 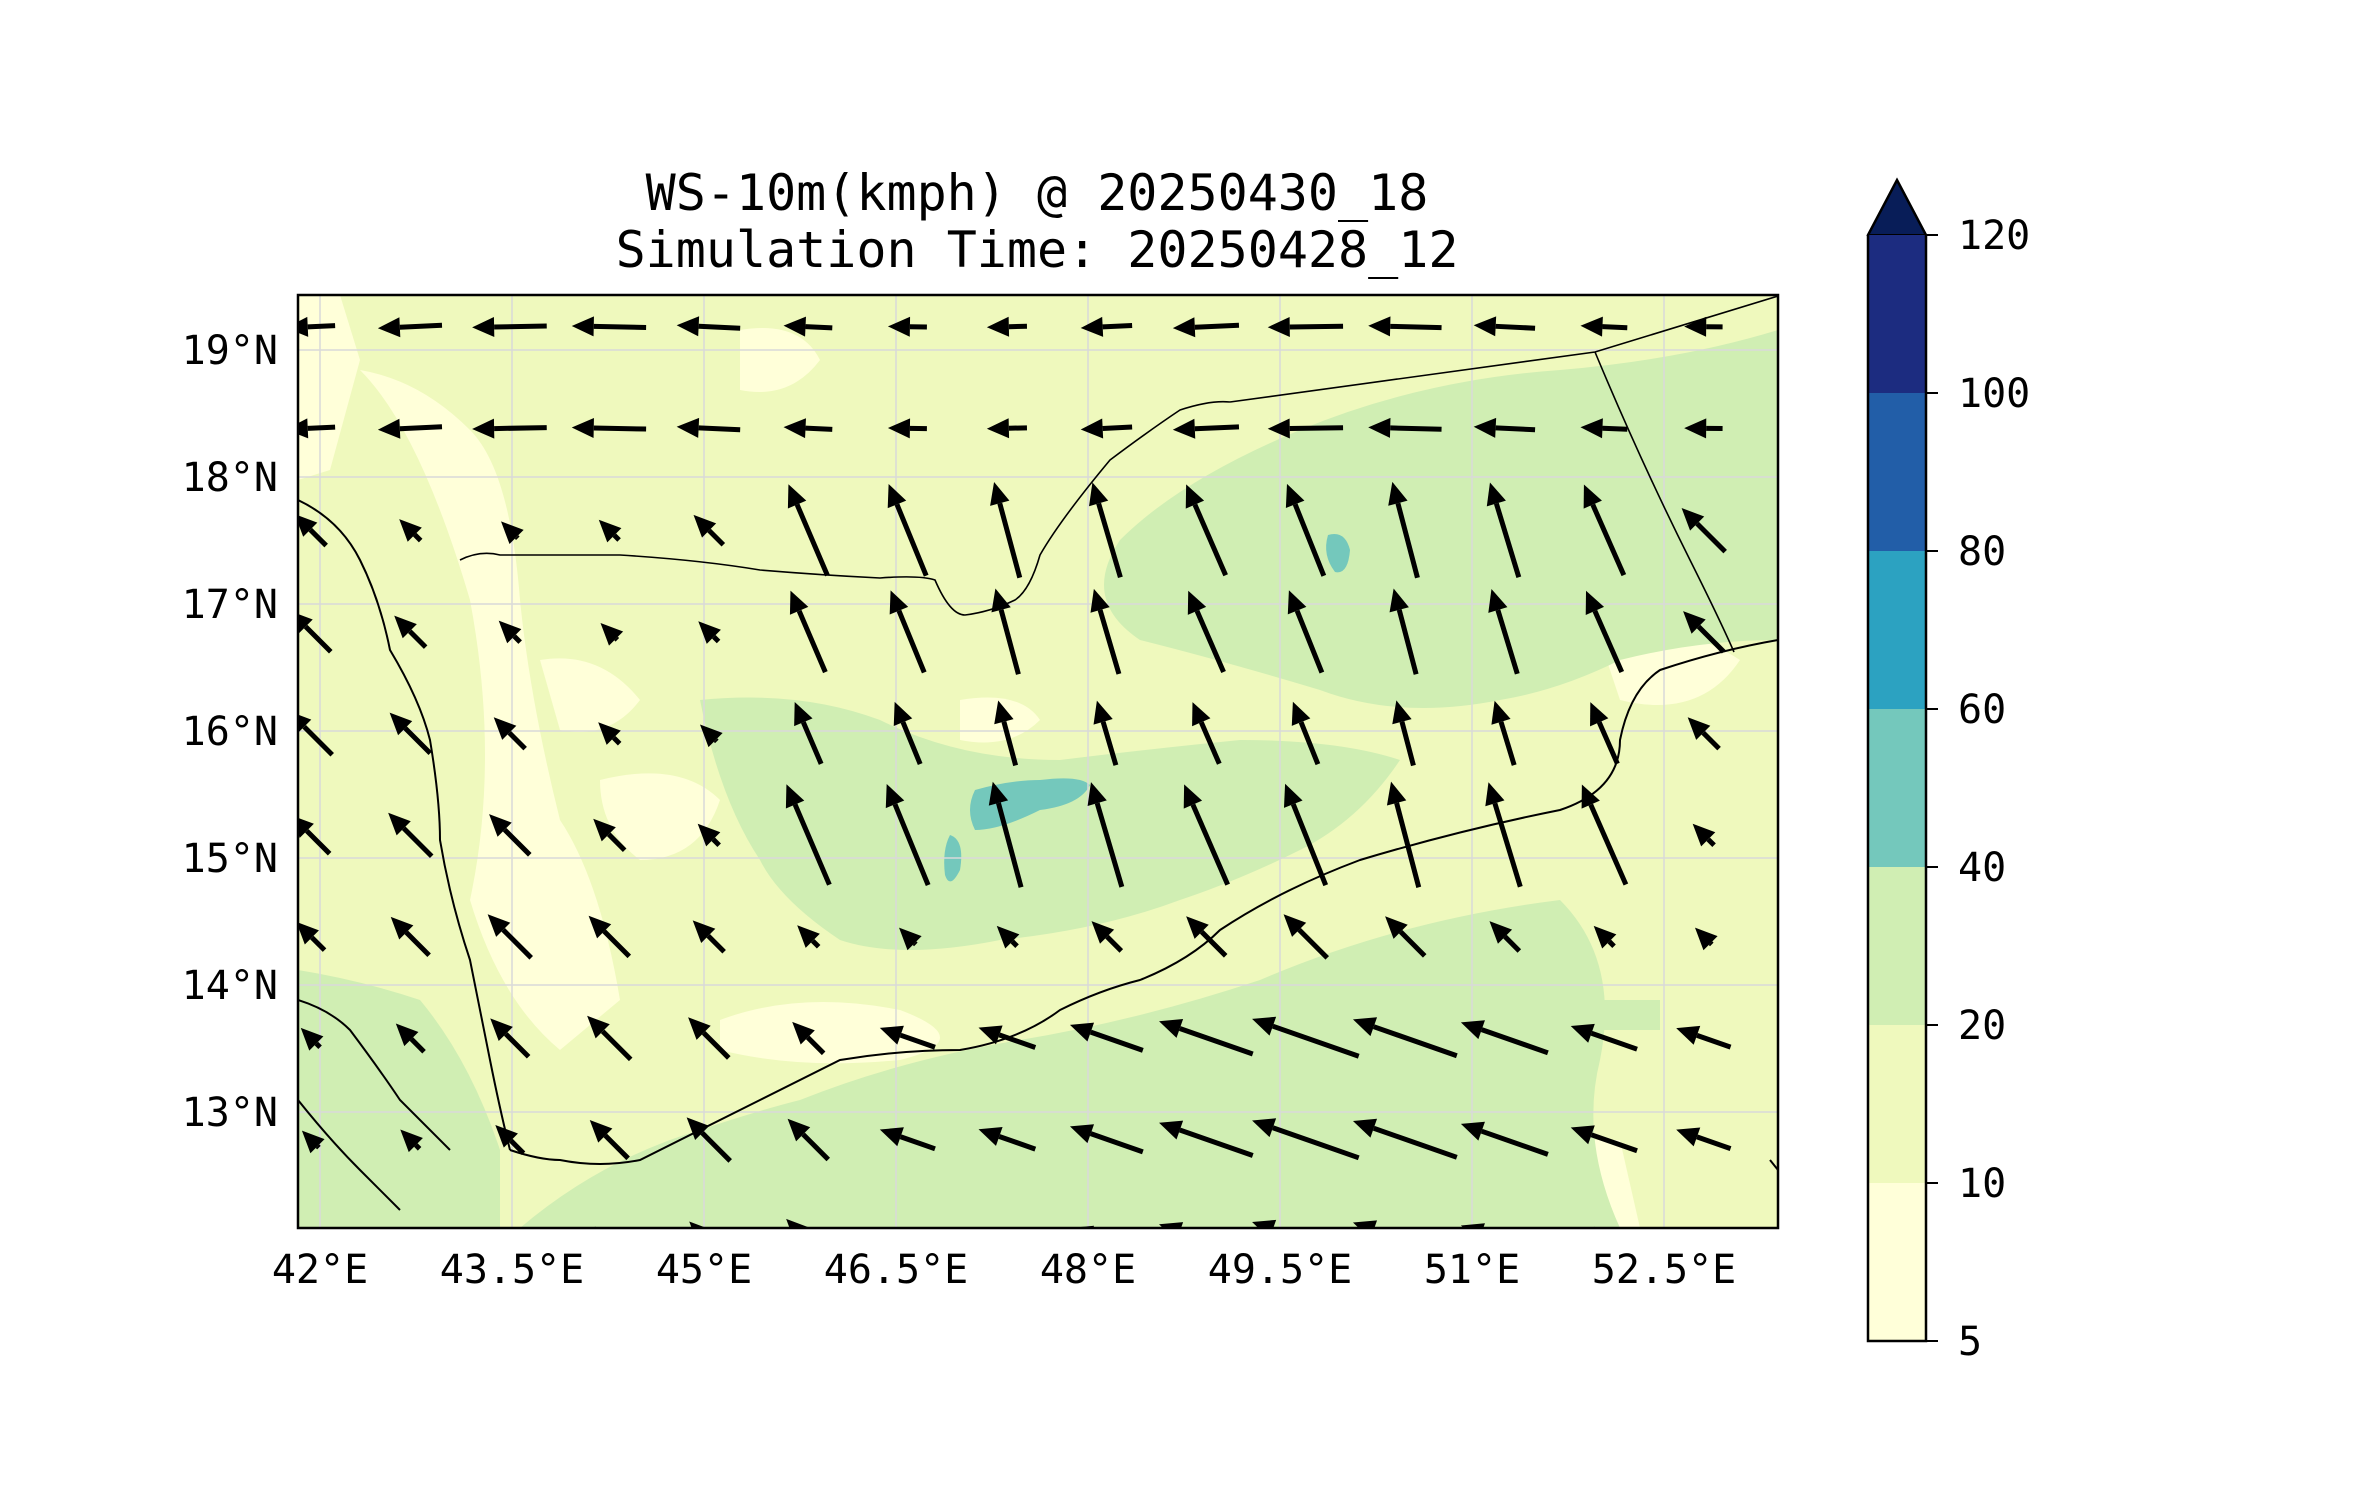 I want to click on lon-tick-label: 52.5°E, so click(x=1664, y=1270).